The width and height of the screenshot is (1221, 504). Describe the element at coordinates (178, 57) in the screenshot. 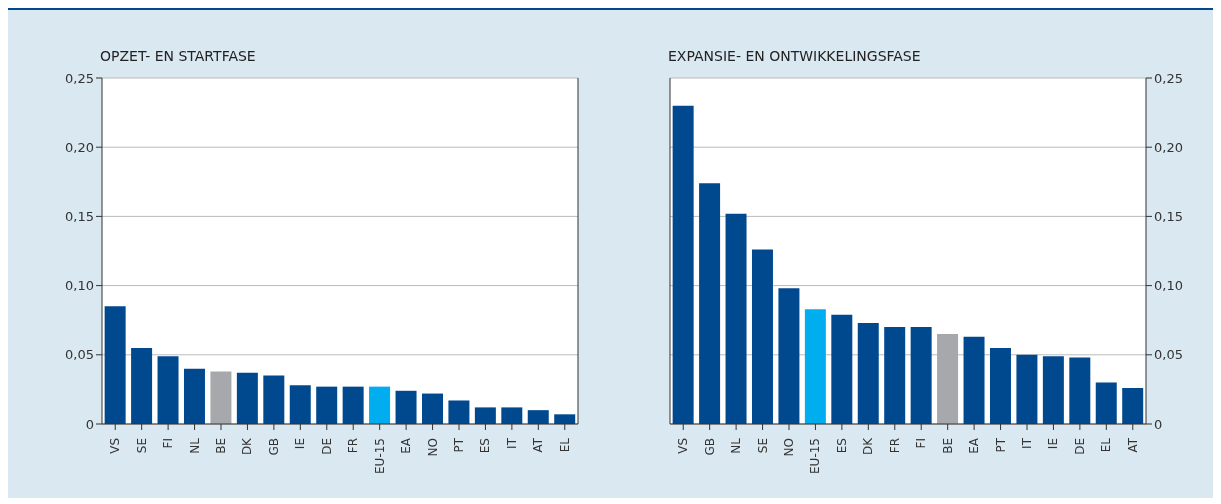

I see `chart-title: OPZET- EN STARTFASE` at that location.